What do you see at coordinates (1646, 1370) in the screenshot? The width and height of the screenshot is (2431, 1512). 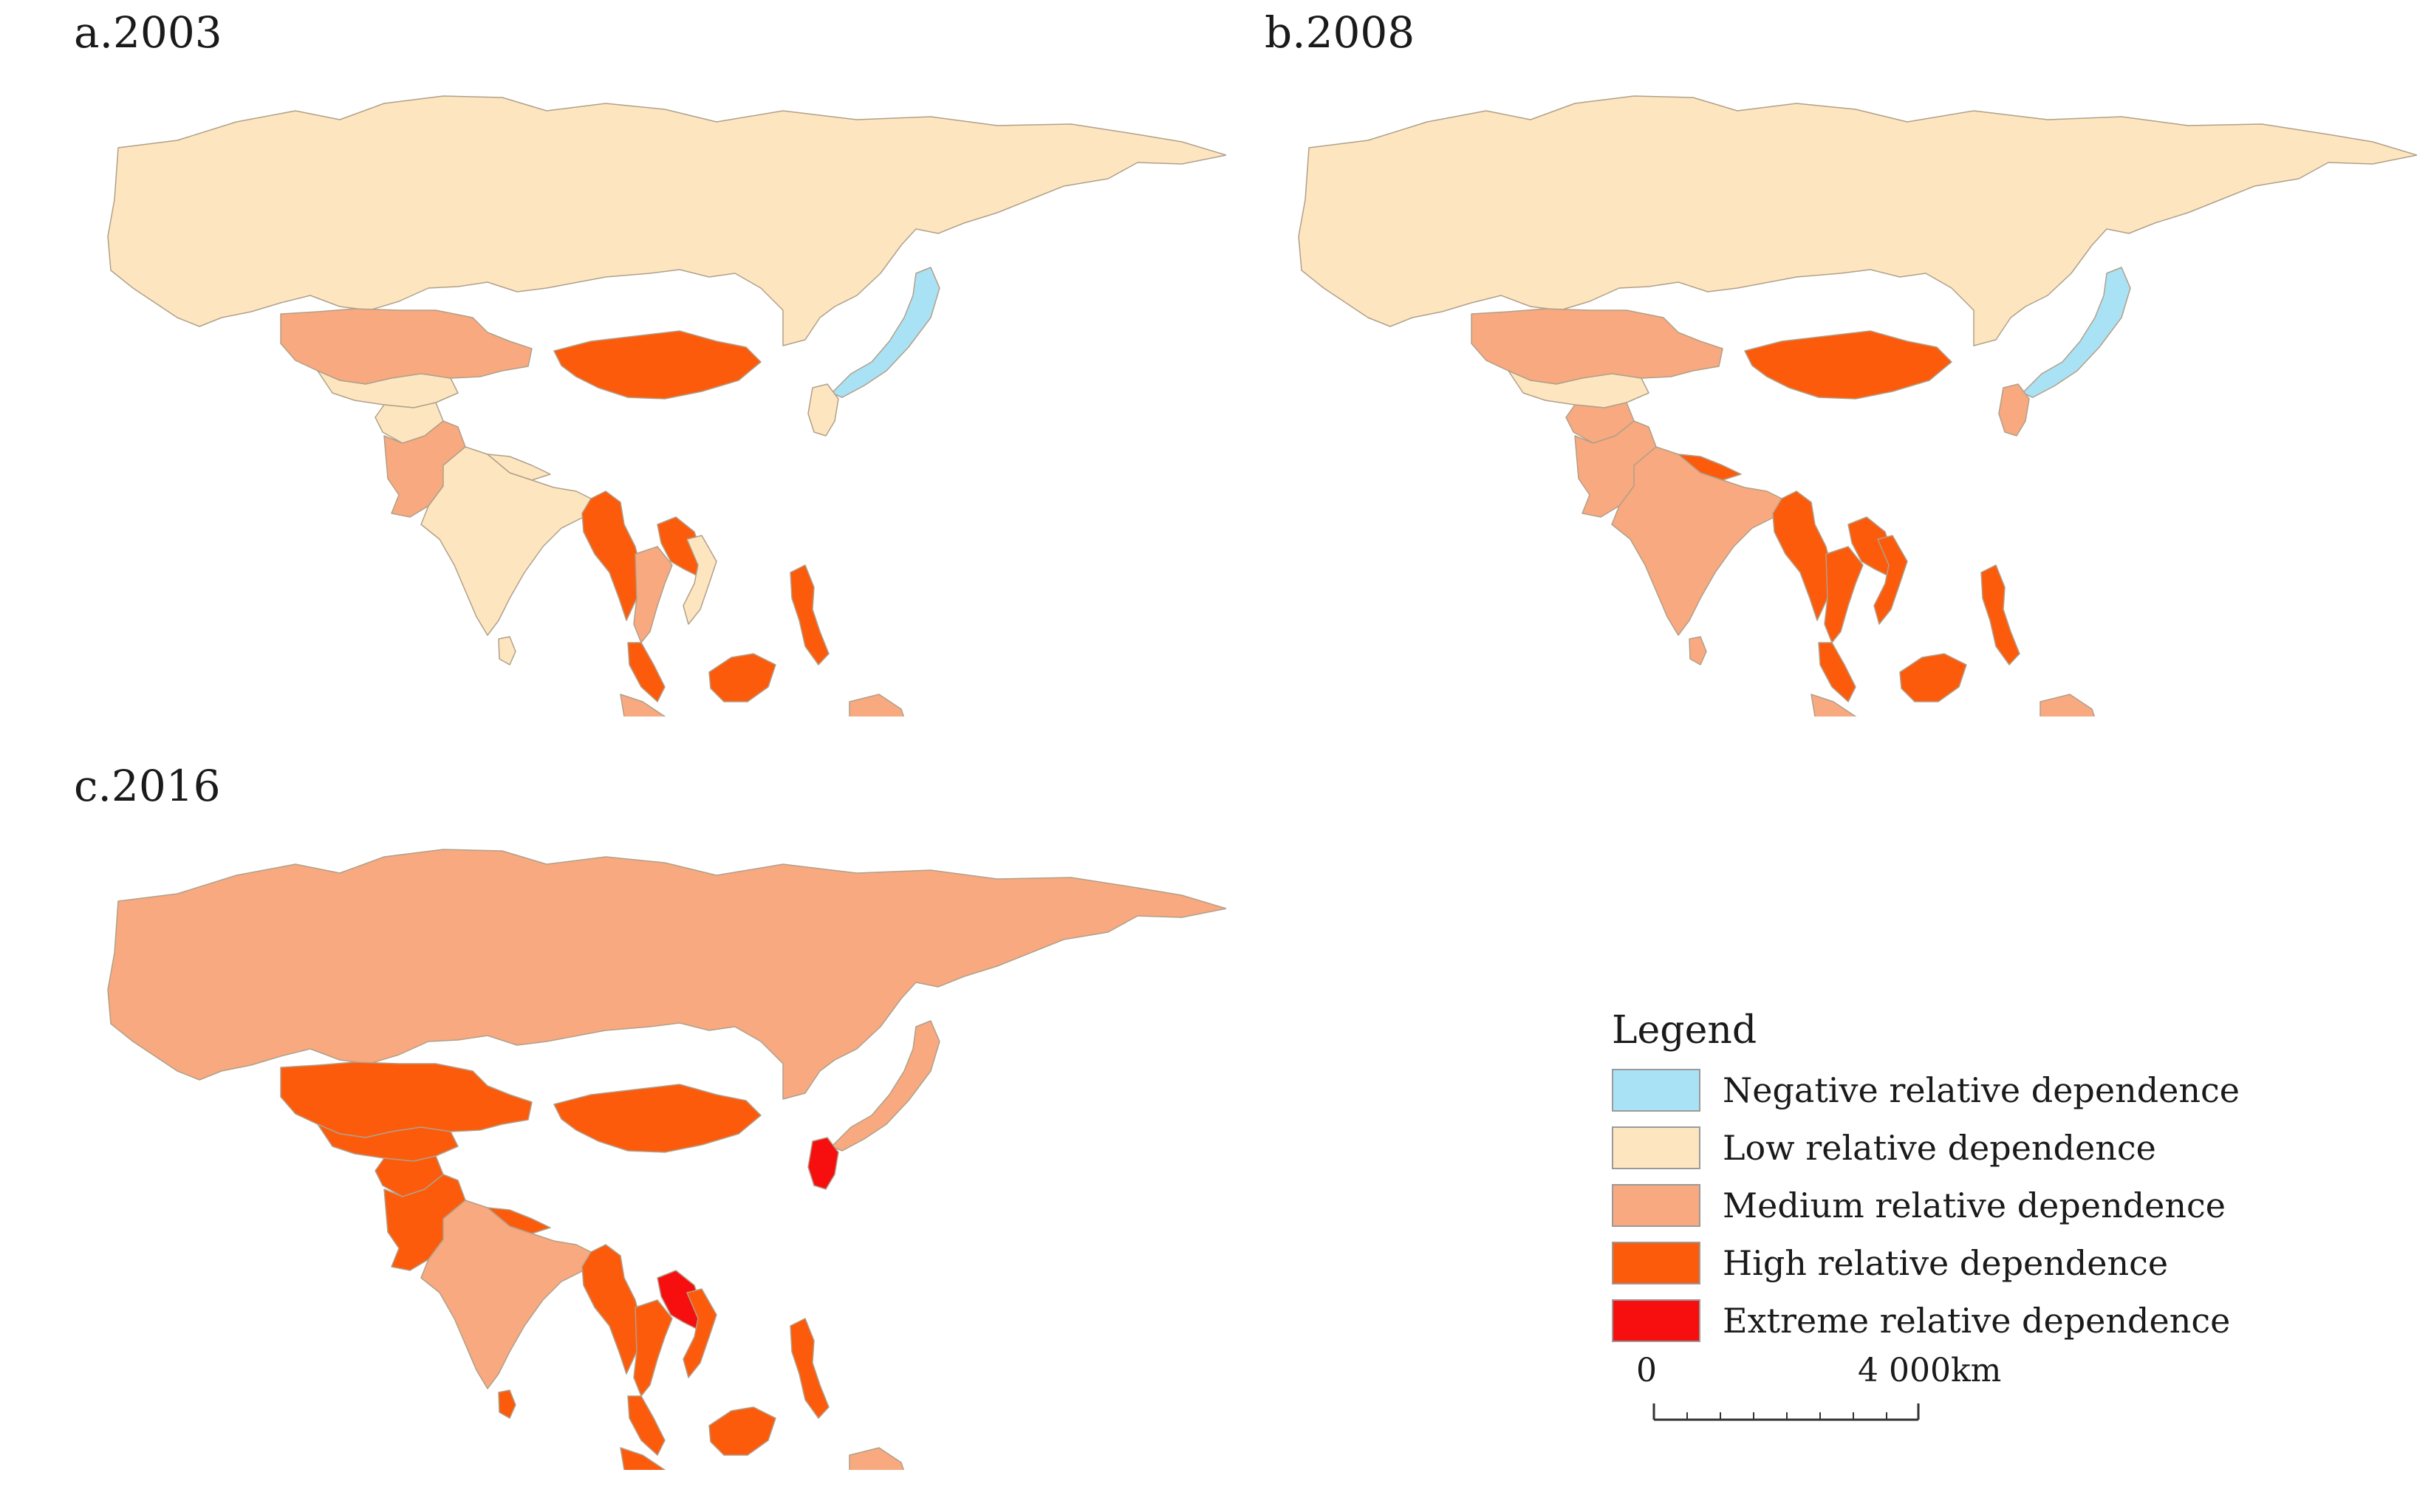 I see `scale-start-label: 0` at bounding box center [1646, 1370].